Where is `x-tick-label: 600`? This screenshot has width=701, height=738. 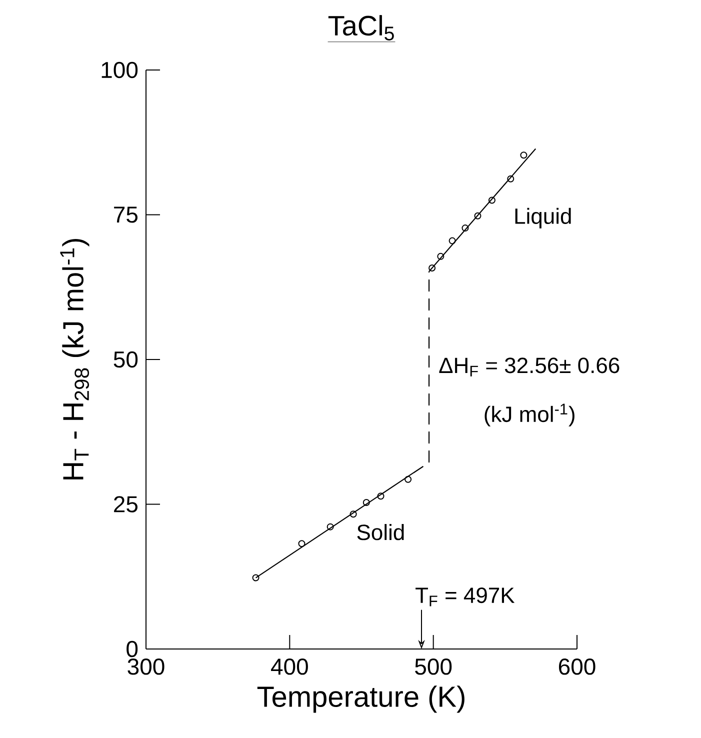
x-tick-label: 600 is located at coordinates (577, 666).